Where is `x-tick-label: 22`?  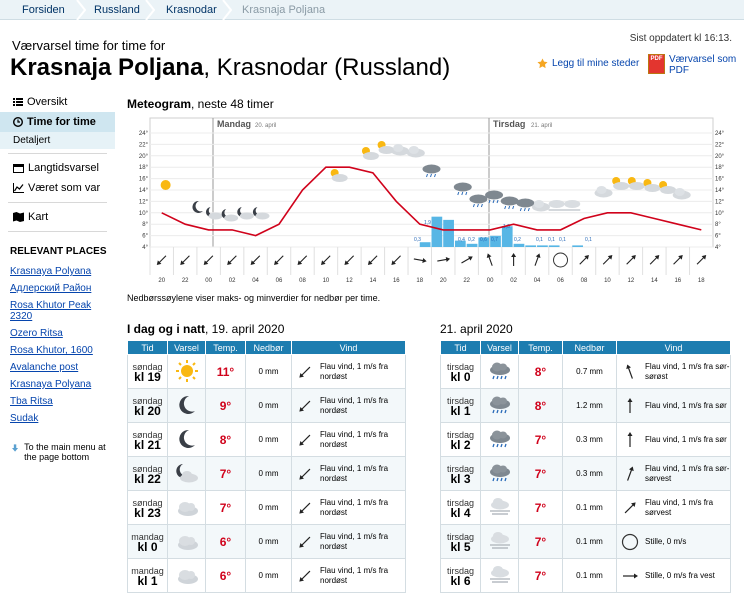 x-tick-label: 22 is located at coordinates (185, 281).